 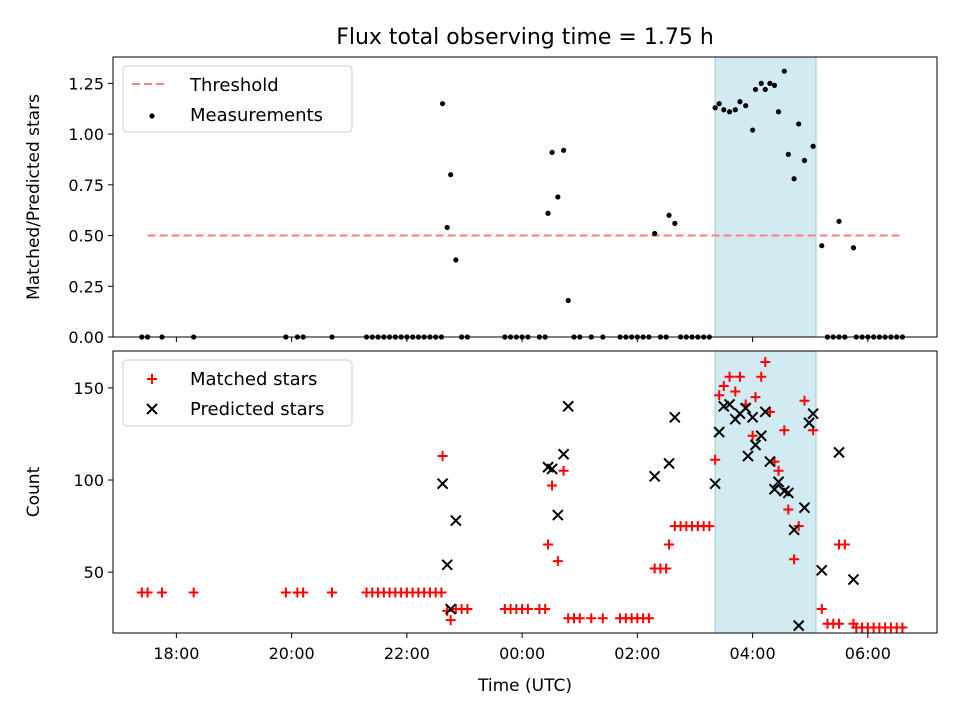 I want to click on legend-predicted-swatch, so click(x=152, y=409).